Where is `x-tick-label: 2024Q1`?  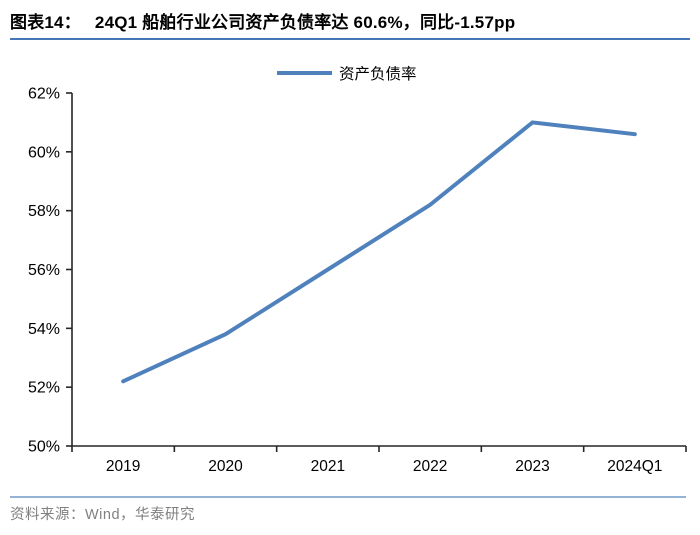
x-tick-label: 2024Q1 is located at coordinates (634, 466).